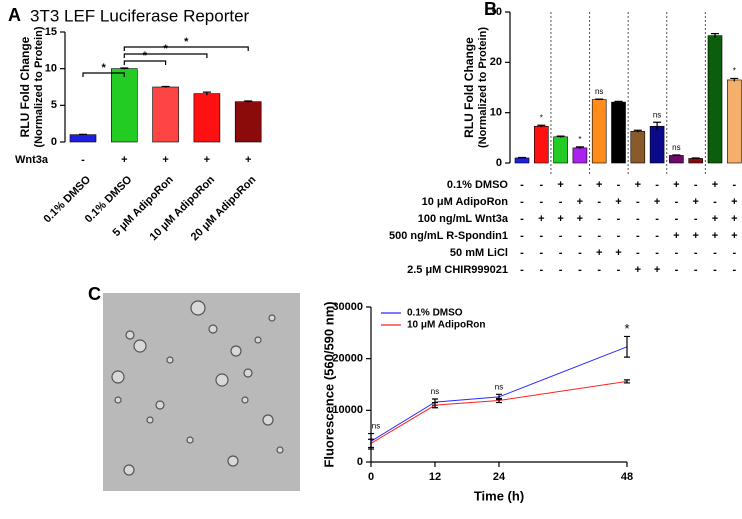 The width and height of the screenshot is (742, 519). Describe the element at coordinates (465, 202) in the screenshot. I see `condition-label: 10 μM AdipoRon` at that location.